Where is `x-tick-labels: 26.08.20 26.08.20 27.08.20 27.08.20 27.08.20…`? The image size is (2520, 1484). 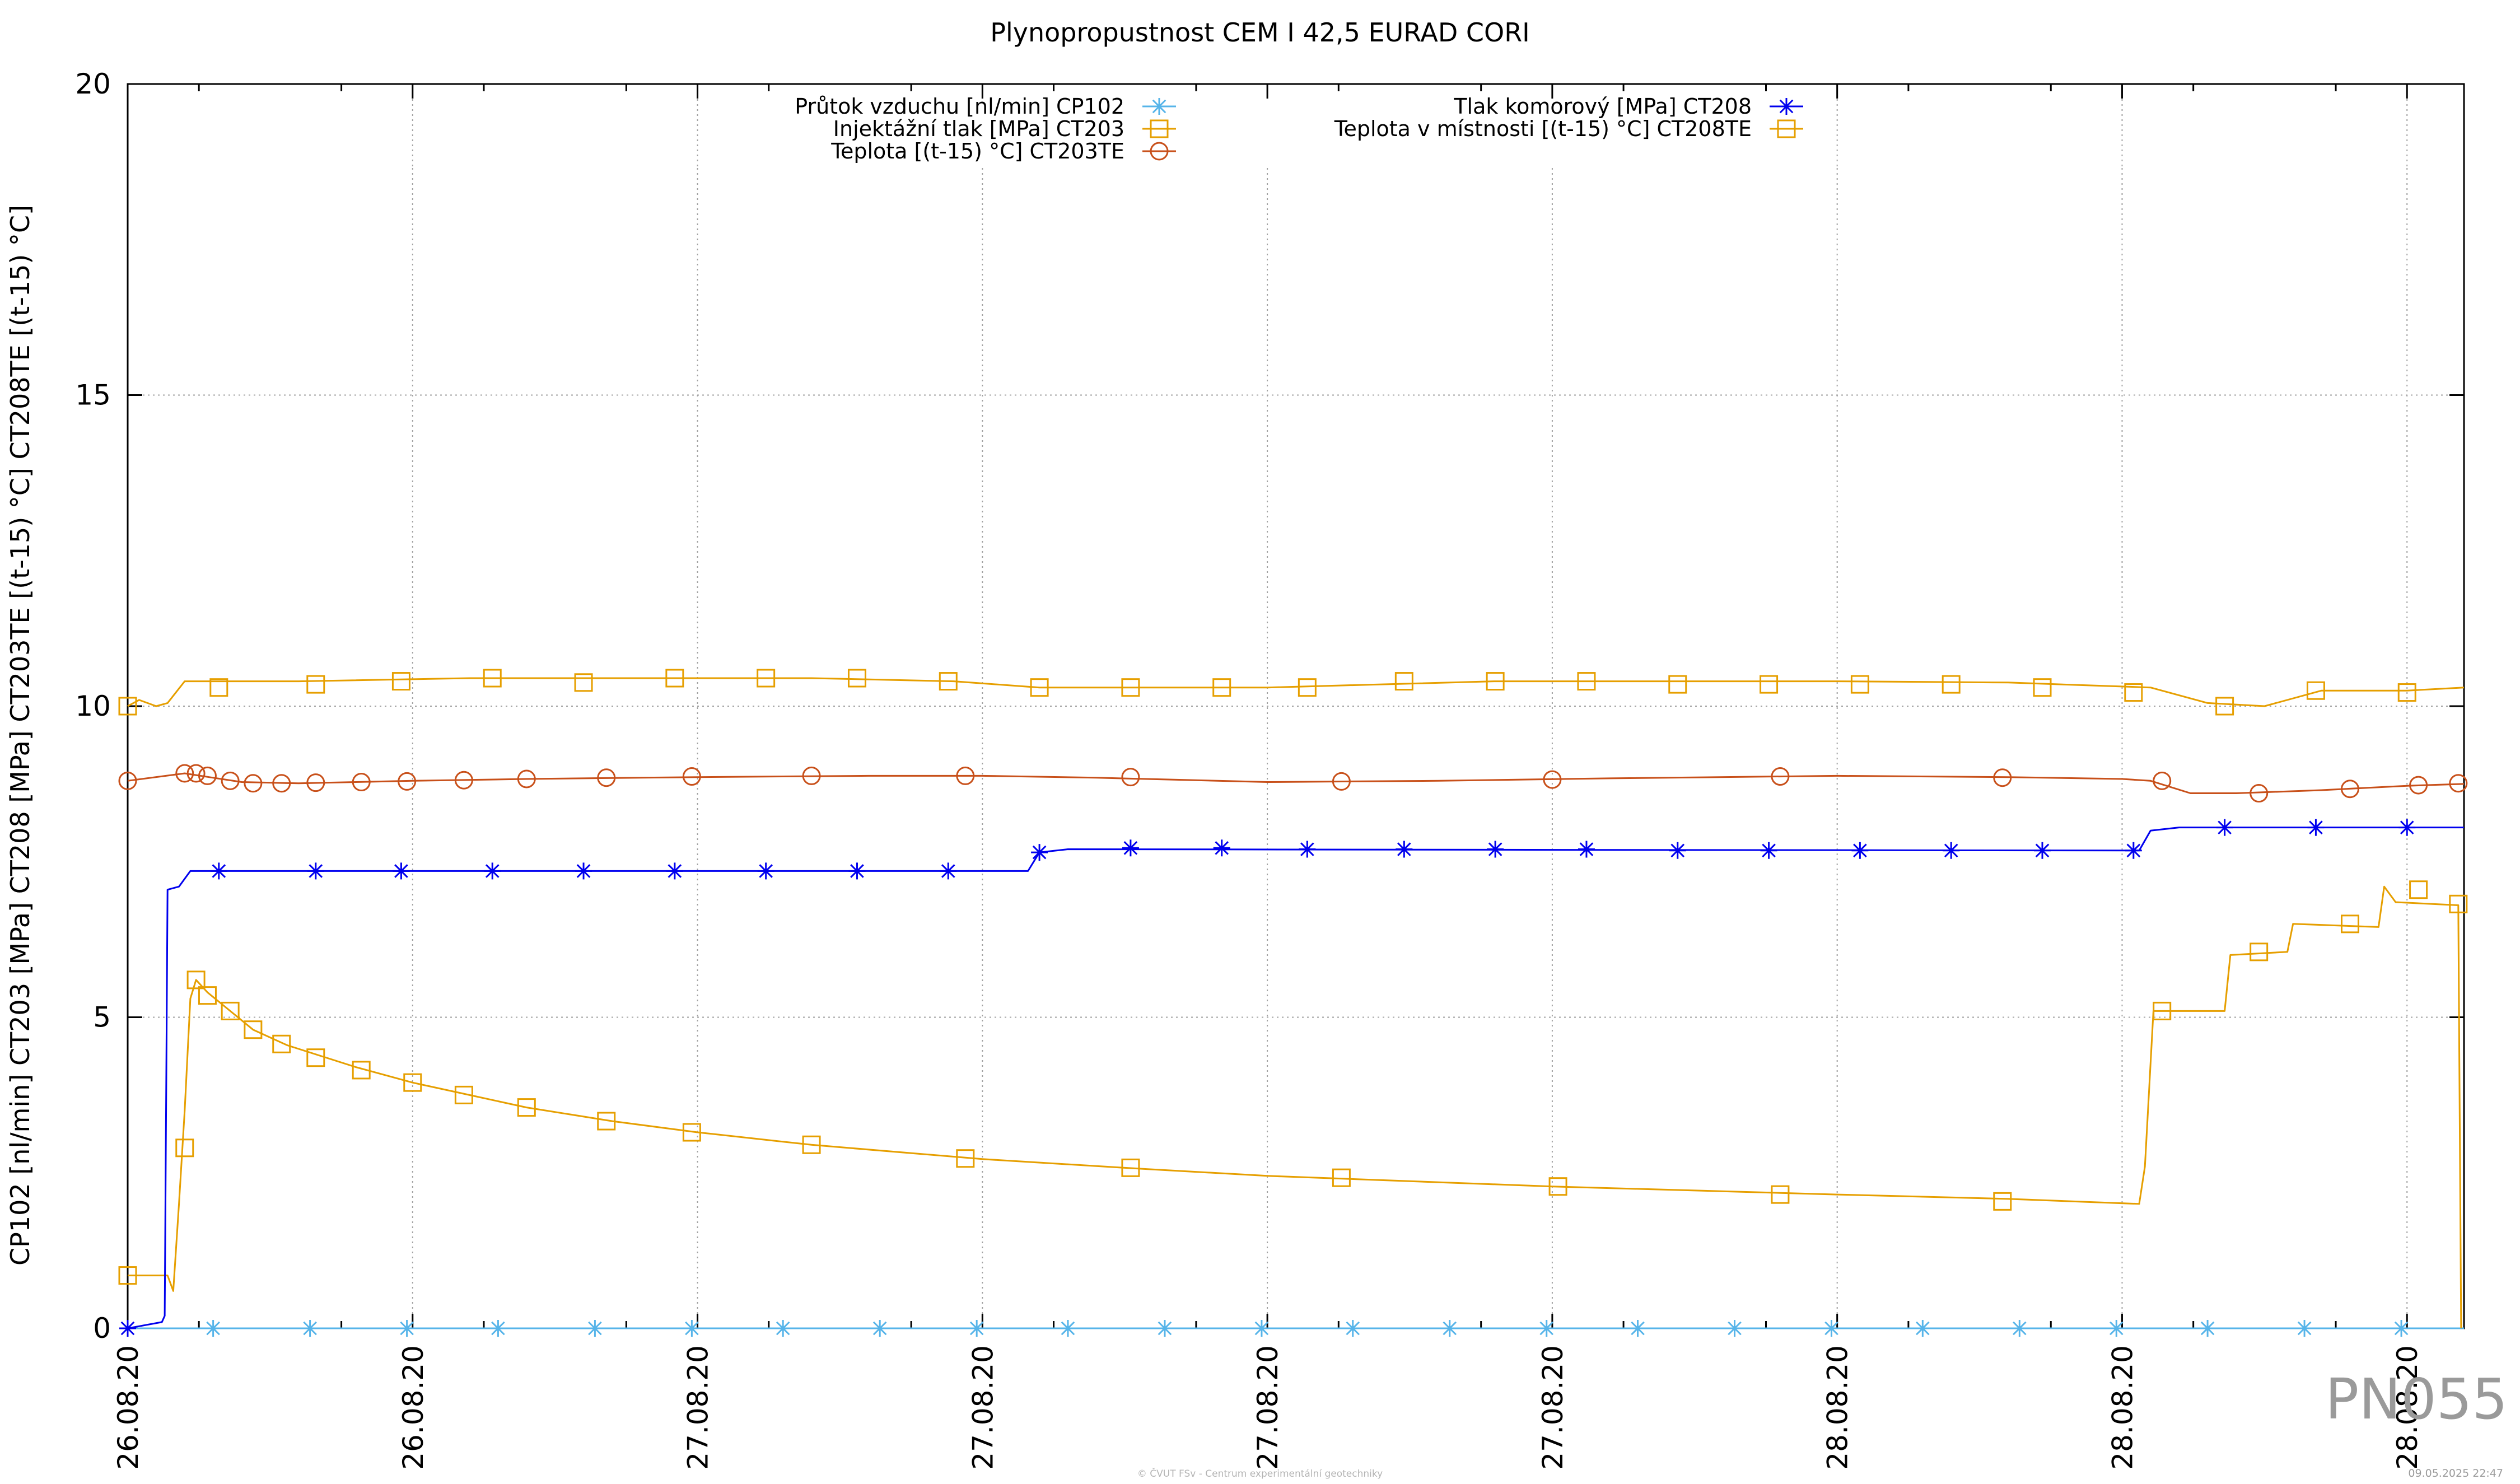 x-tick-labels: 26.08.20 26.08.20 27.08.20 27.08.20 27.08.20… is located at coordinates (1268, 1408).